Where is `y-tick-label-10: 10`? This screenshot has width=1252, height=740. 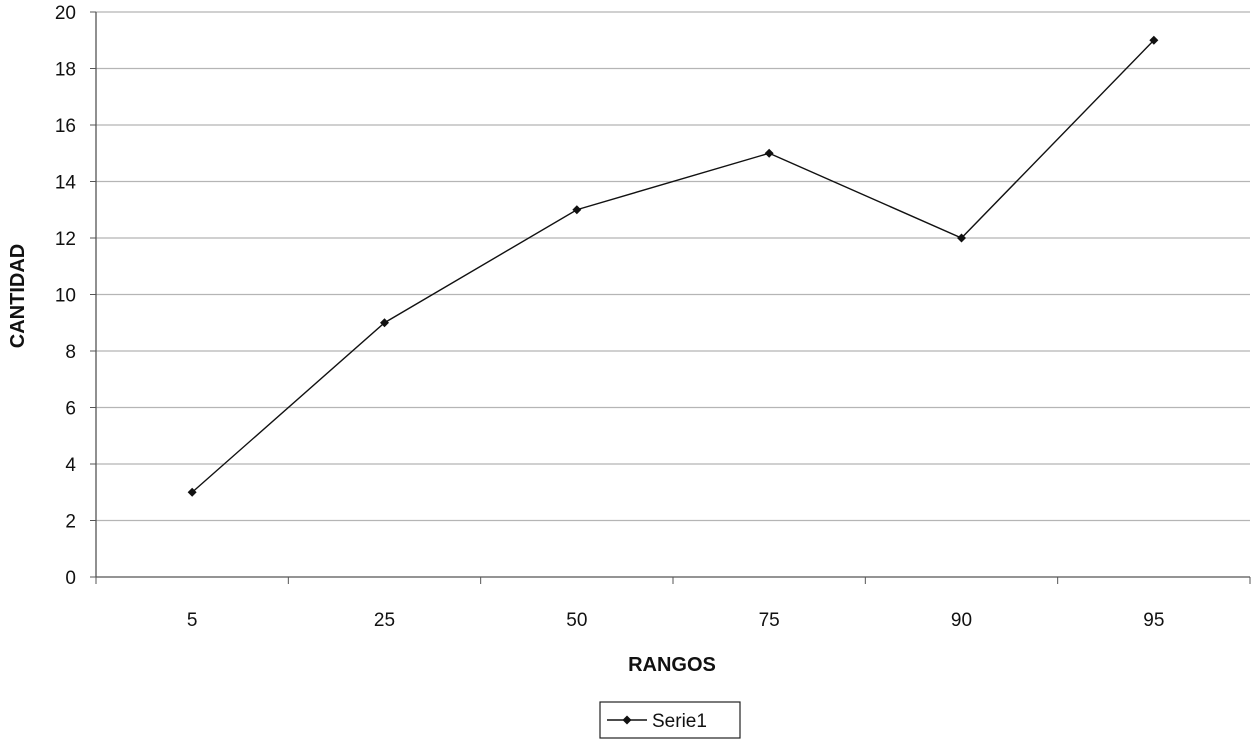 y-tick-label-10: 10 is located at coordinates (65, 296).